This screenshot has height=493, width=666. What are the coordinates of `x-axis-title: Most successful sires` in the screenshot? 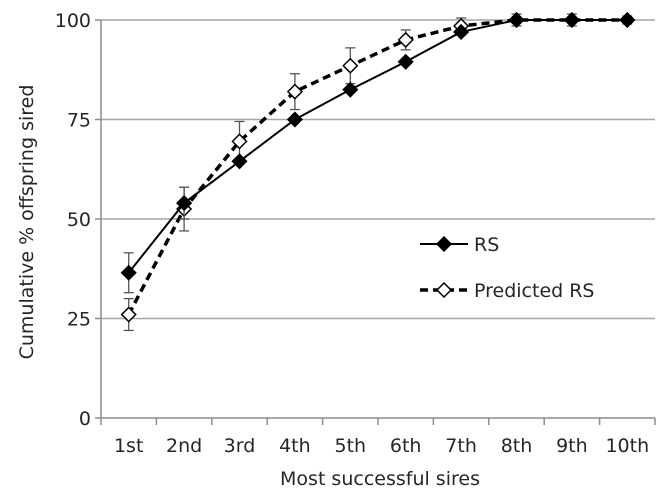 It's located at (380, 479).